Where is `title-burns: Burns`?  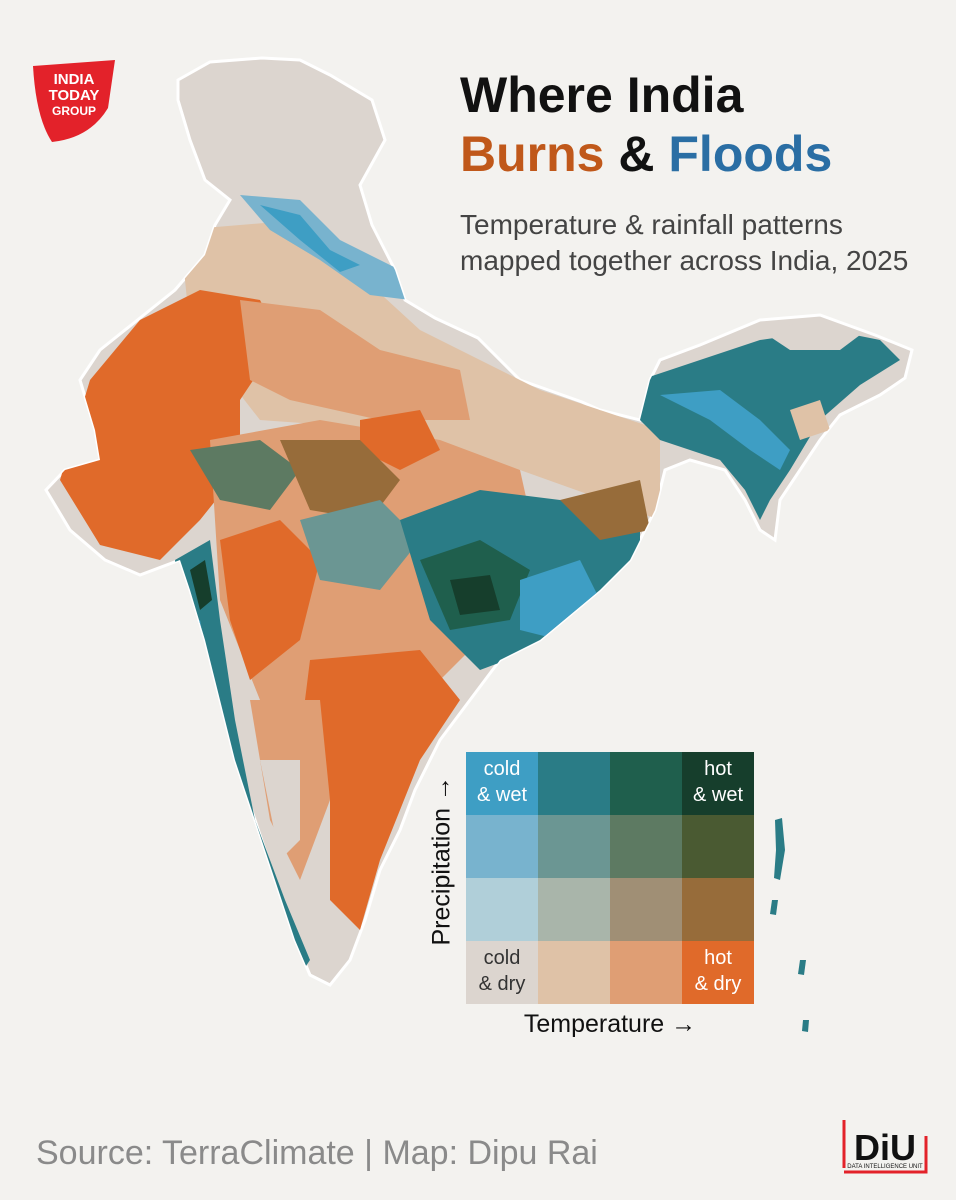 title-burns: Burns is located at coordinates (532, 154).